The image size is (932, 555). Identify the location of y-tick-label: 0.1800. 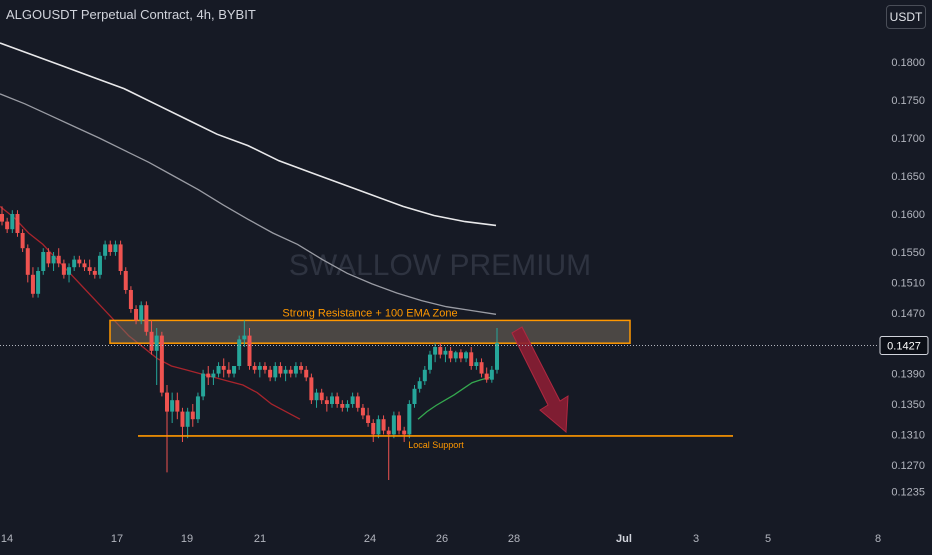
(908, 63).